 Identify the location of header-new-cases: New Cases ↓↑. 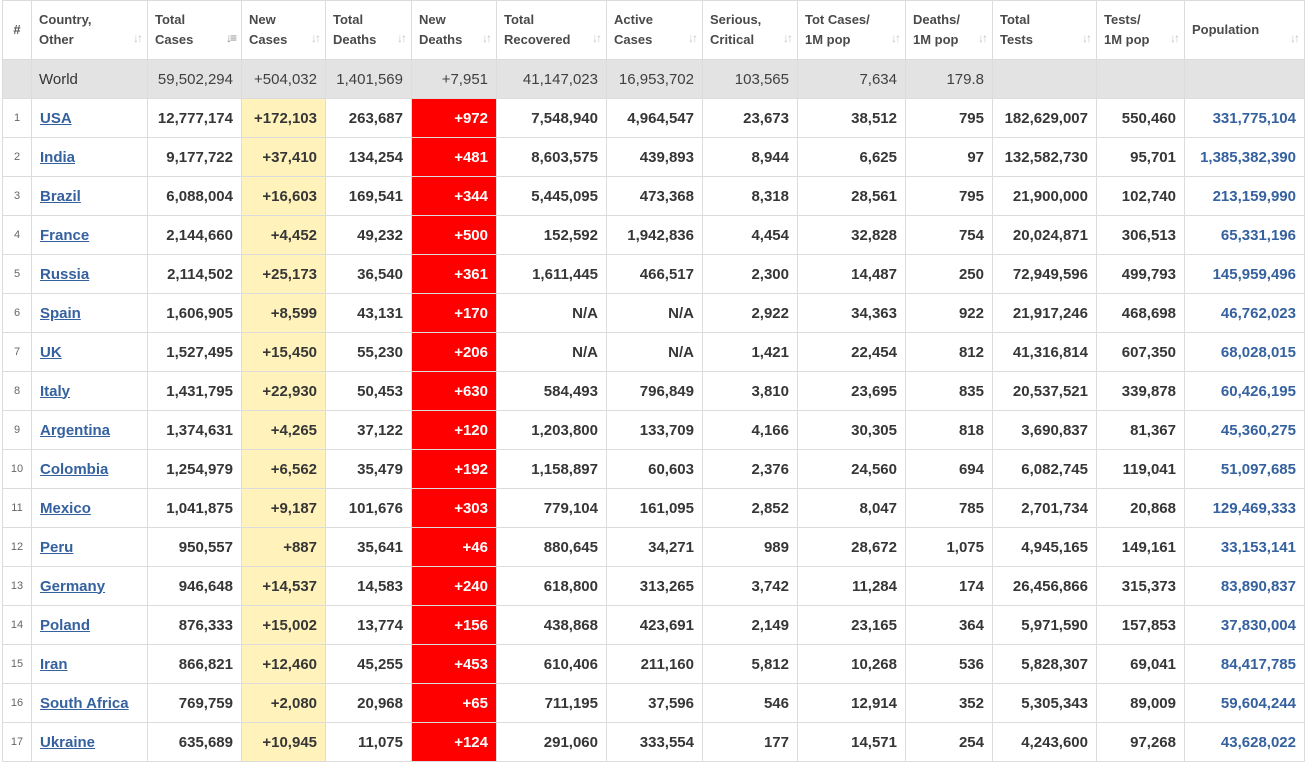
(283, 30).